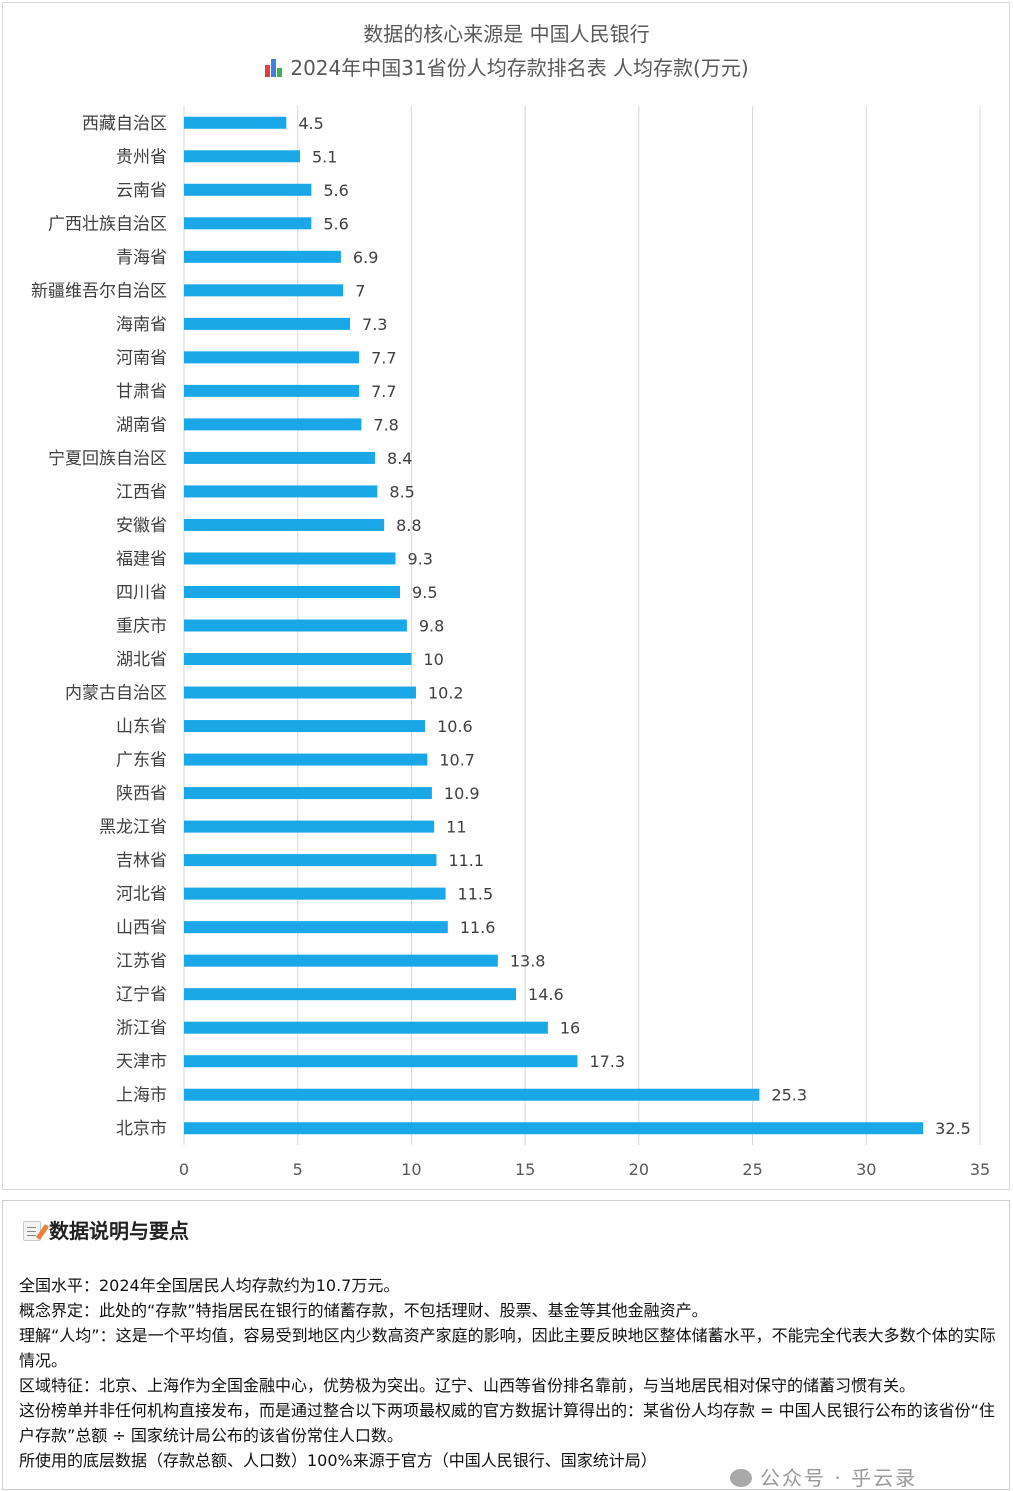 This screenshot has height=1491, width=1013. Describe the element at coordinates (141, 1029) in the screenshot. I see `category-label: 浙江省` at that location.